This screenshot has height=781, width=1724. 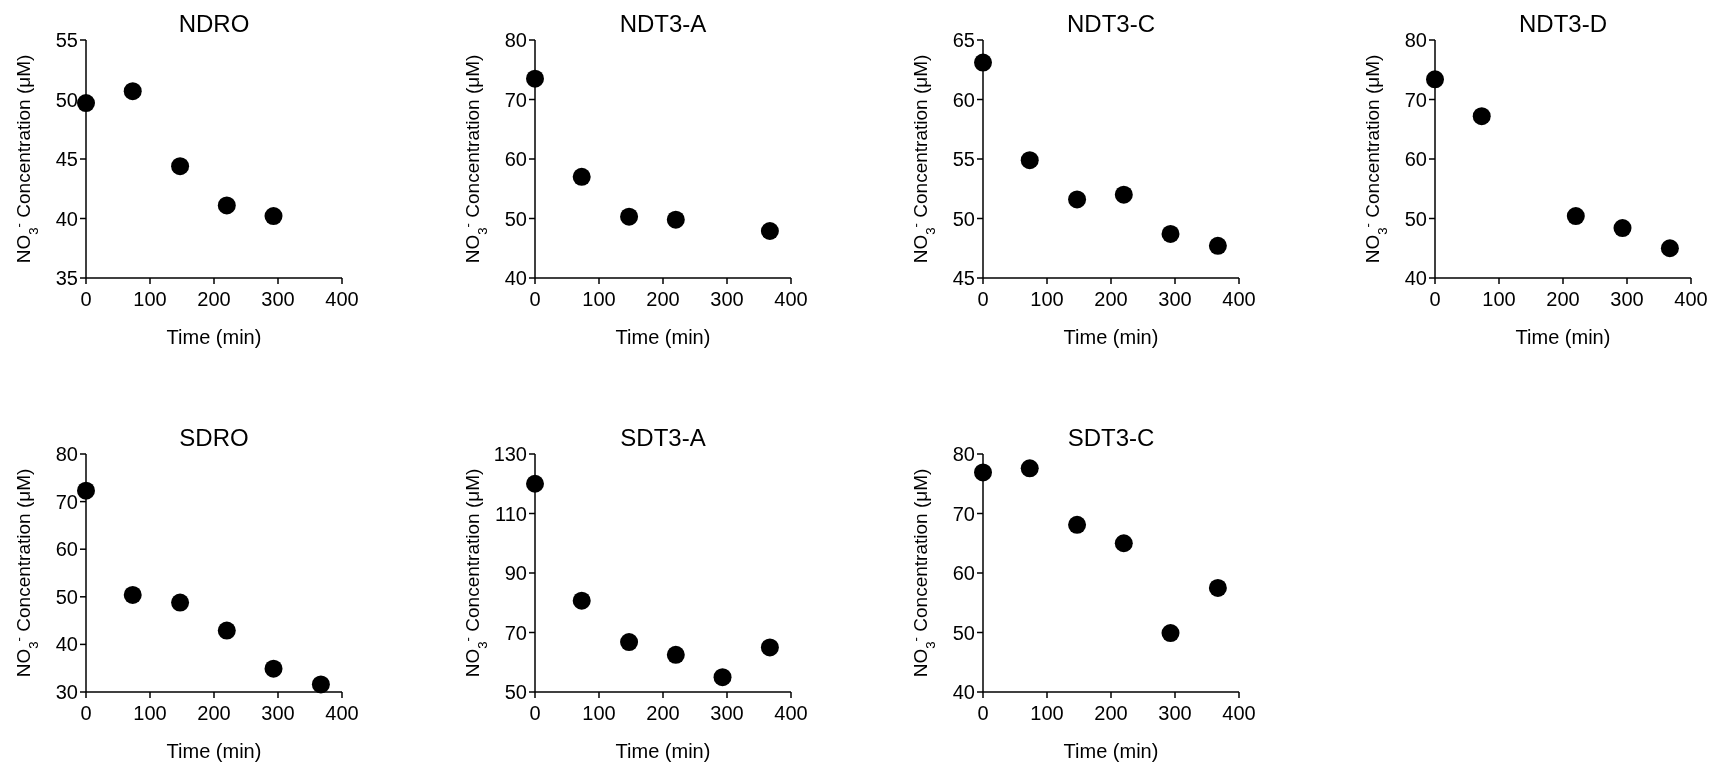 I want to click on y-tick-label: 55, so click(x=963, y=159).